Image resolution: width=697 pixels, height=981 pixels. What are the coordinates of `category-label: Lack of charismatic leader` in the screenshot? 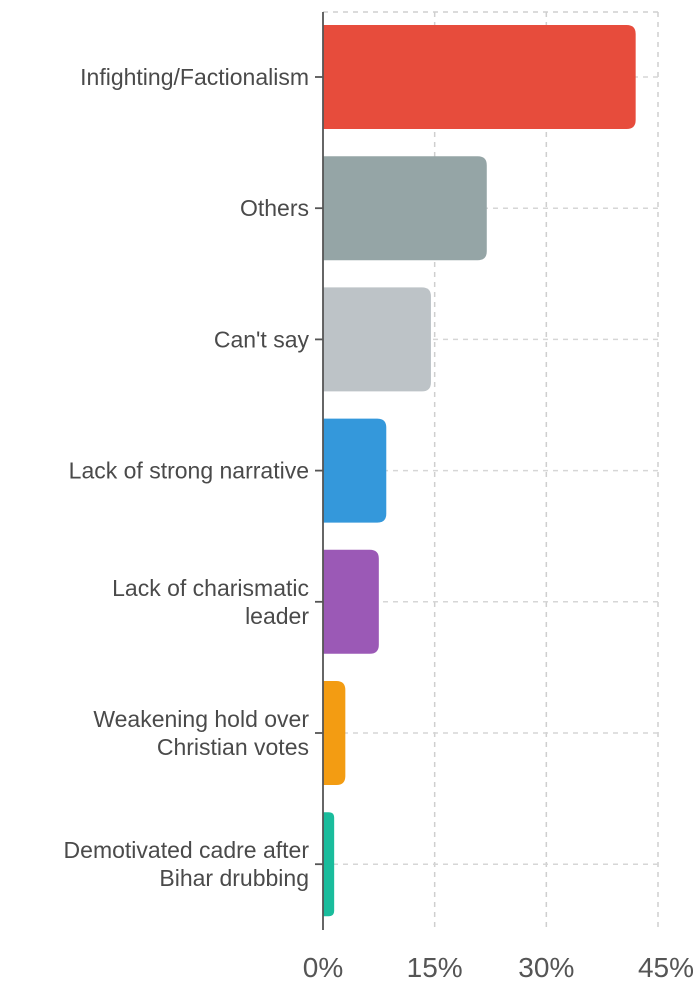 It's located at (210, 602).